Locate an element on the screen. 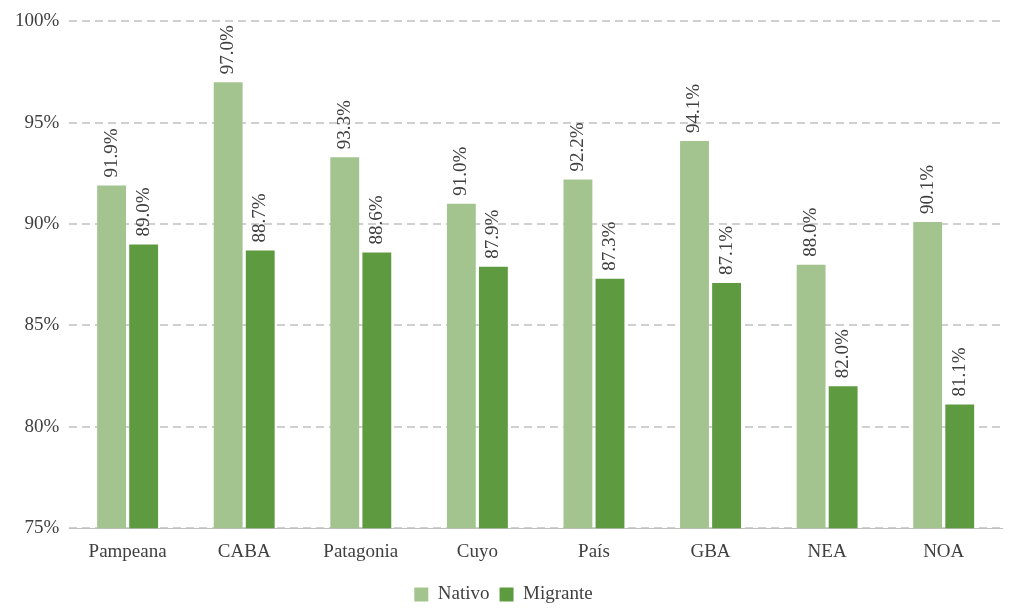 The height and width of the screenshot is (614, 1017). y-tick-label: 100% is located at coordinates (37, 20).